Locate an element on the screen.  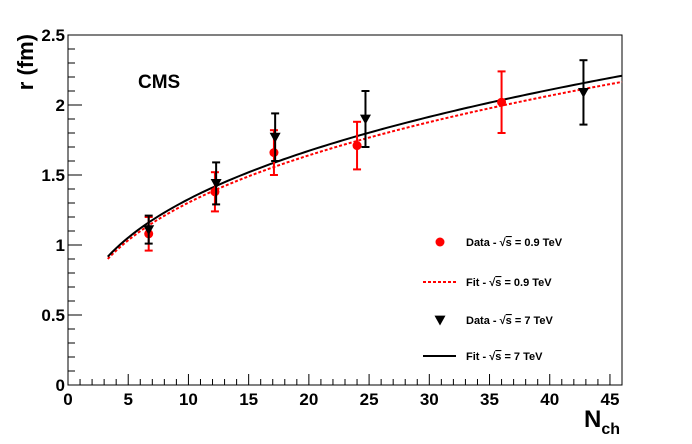
y-tick-label: 2.5 is located at coordinates (53, 35).